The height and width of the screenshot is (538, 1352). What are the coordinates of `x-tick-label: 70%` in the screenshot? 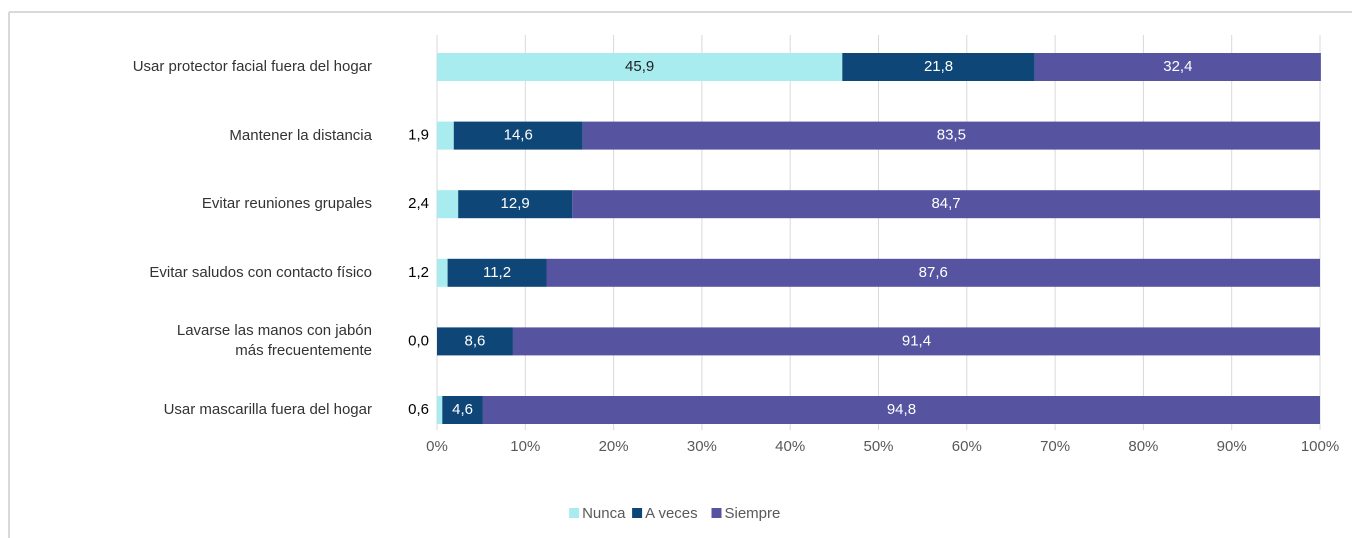 It's located at (1055, 446).